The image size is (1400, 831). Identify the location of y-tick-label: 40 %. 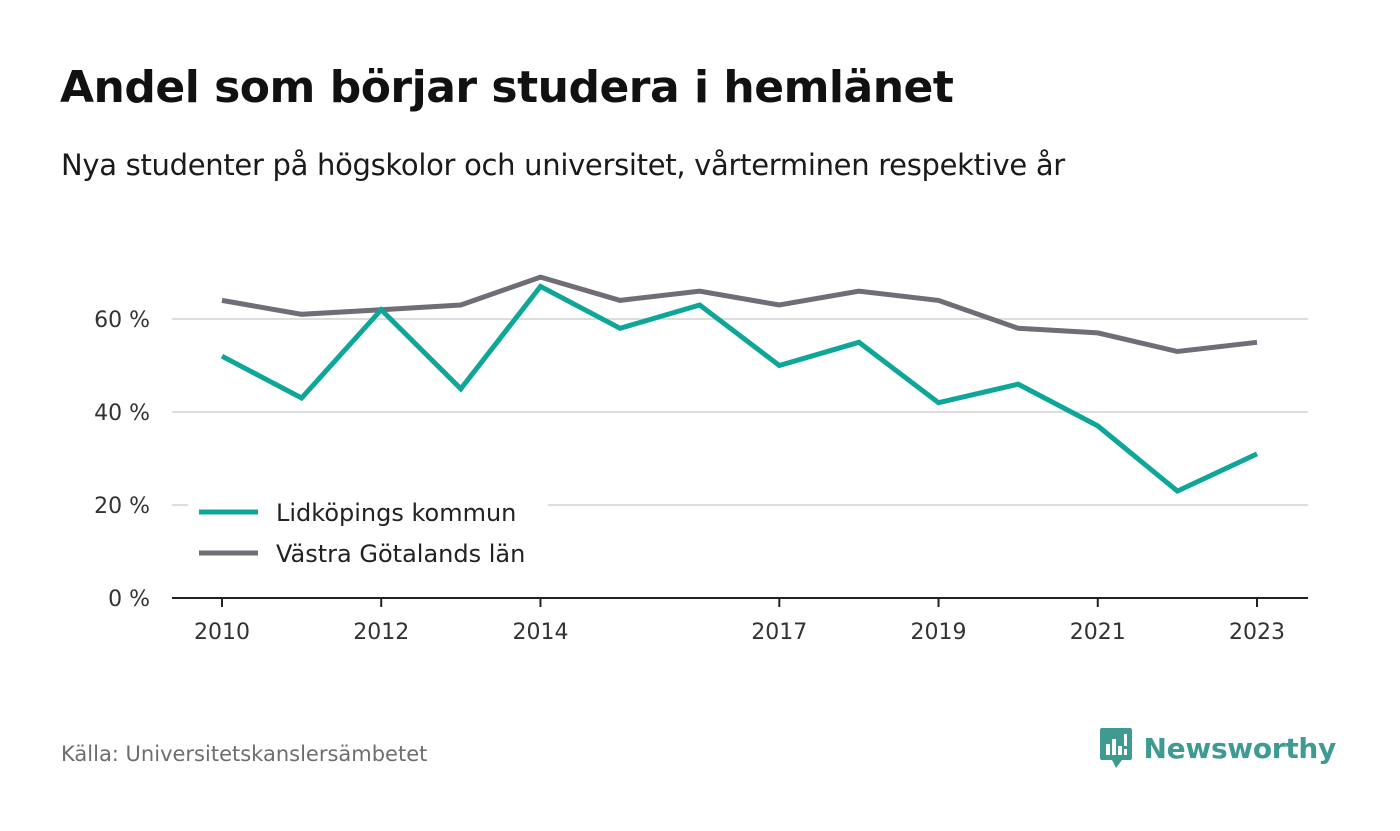
(122, 413).